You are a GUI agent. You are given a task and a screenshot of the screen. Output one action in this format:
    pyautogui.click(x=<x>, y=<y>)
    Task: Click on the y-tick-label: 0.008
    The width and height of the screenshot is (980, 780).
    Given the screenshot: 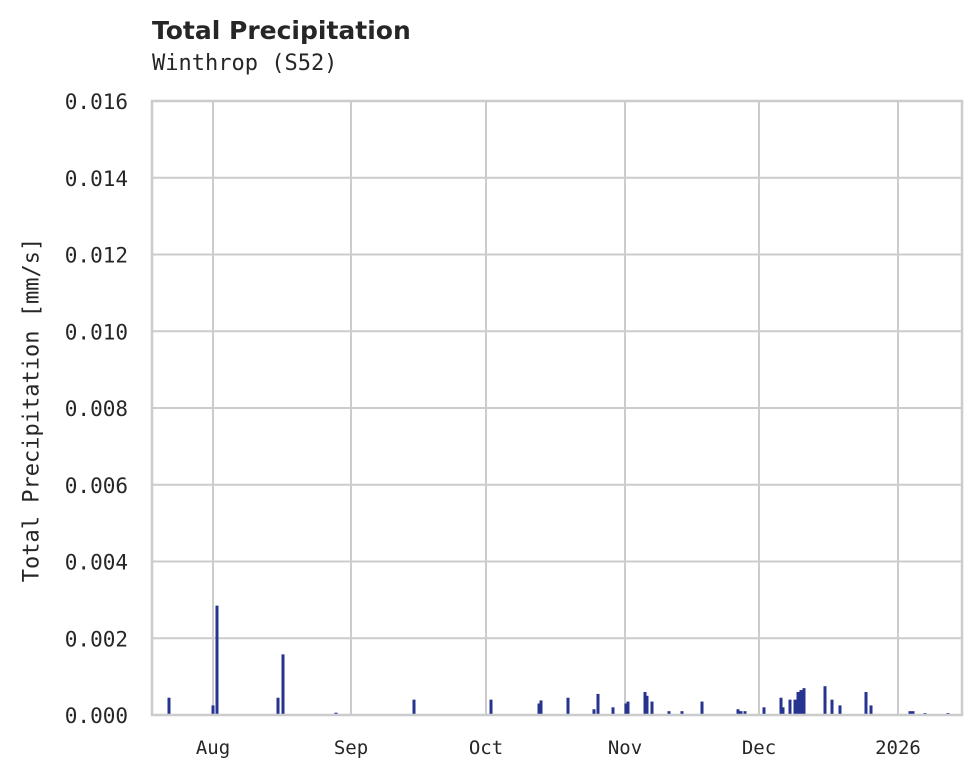 What is the action you would take?
    pyautogui.click(x=96, y=409)
    